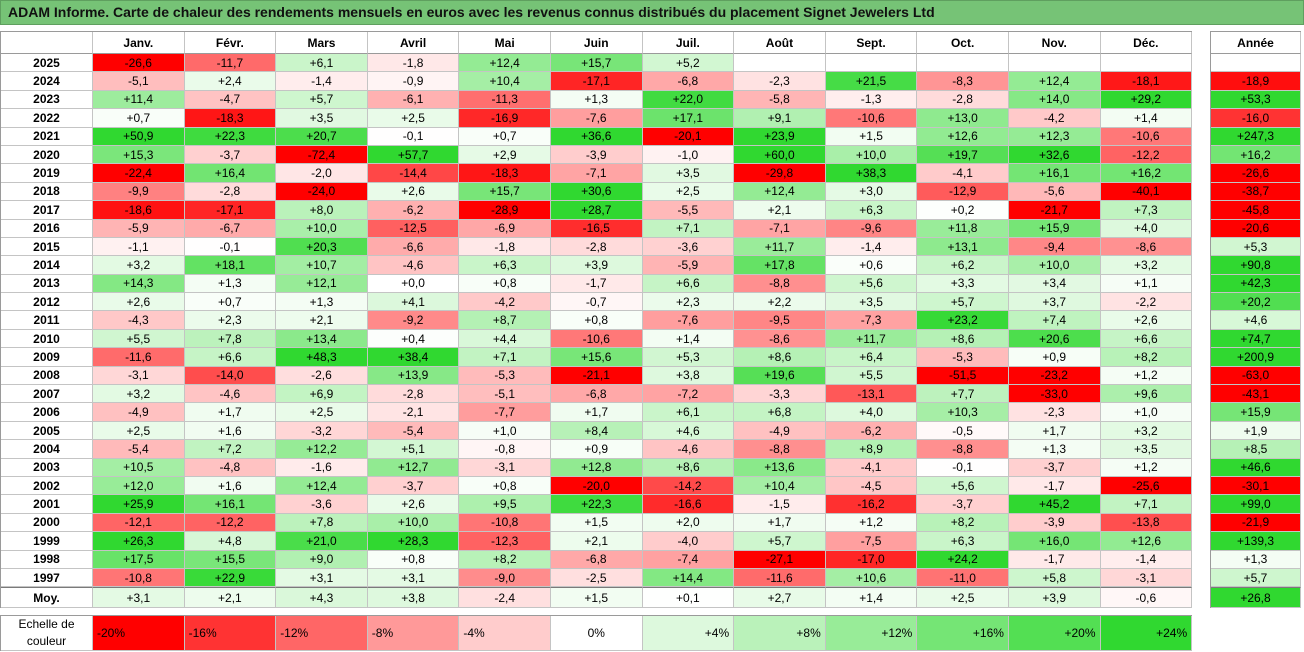 The image size is (1304, 652). What do you see at coordinates (322, 210) in the screenshot?
I see `heatmap-cell: +8,0` at bounding box center [322, 210].